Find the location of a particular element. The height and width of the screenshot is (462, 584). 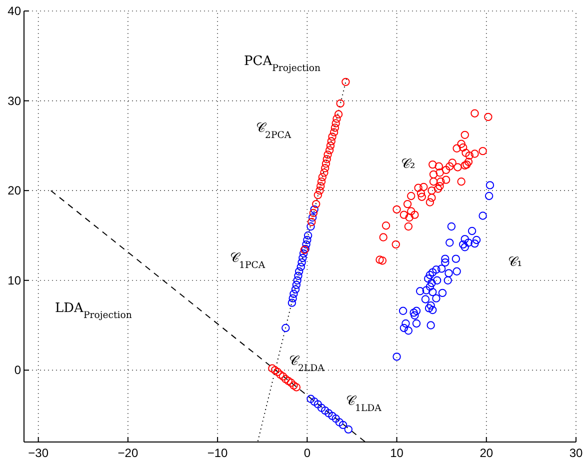

annotation: PCA$_{Projection}$ is located at coordinates (282, 64).